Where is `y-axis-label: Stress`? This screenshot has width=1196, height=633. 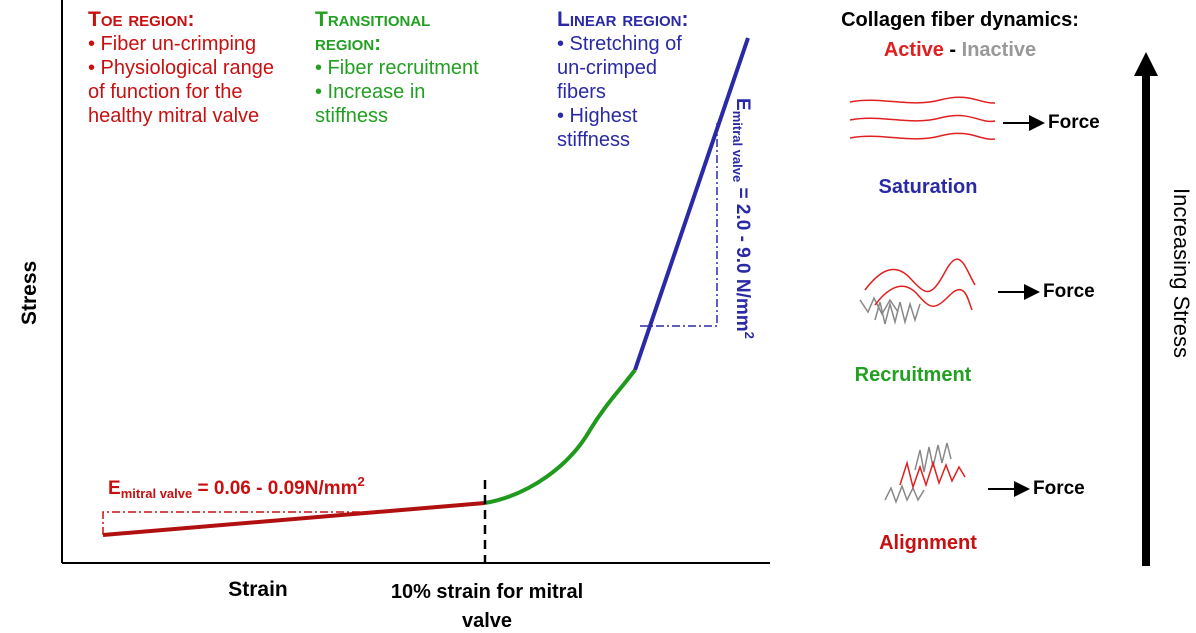
y-axis-label: Stress is located at coordinates (29, 292).